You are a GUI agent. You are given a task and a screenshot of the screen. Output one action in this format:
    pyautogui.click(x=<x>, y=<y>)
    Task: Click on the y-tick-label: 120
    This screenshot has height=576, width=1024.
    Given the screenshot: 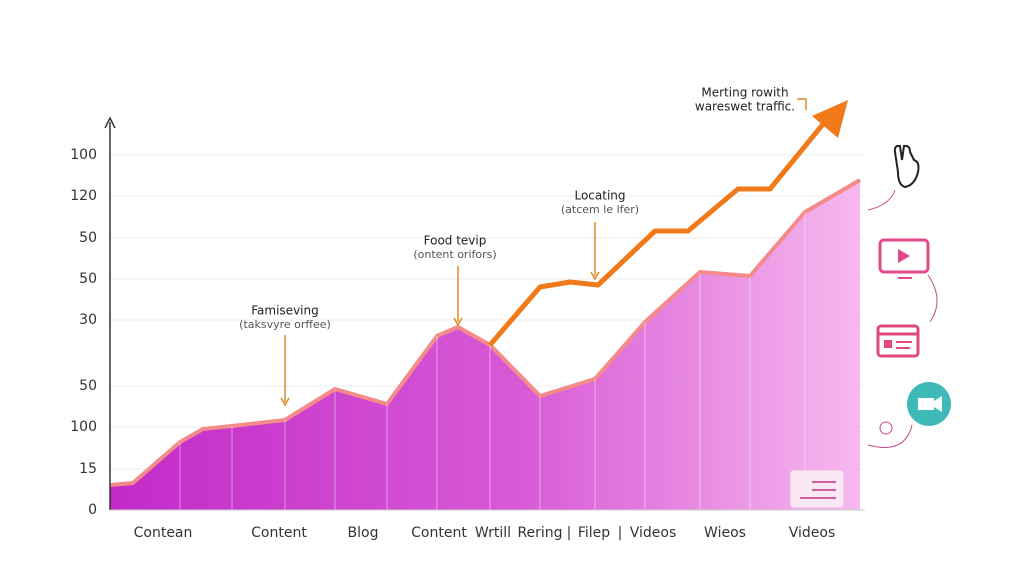 What is the action you would take?
    pyautogui.click(x=83, y=196)
    